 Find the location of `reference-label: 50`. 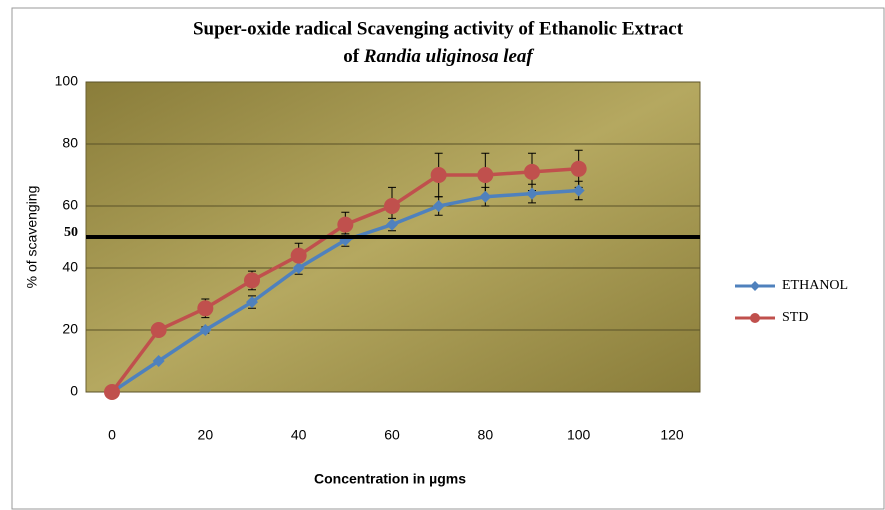

reference-label: 50 is located at coordinates (71, 232).